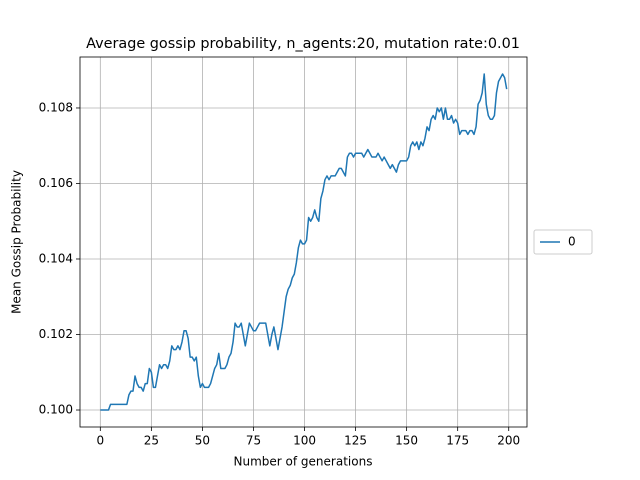  What do you see at coordinates (100, 441) in the screenshot?
I see `x-tick-label: 0` at bounding box center [100, 441].